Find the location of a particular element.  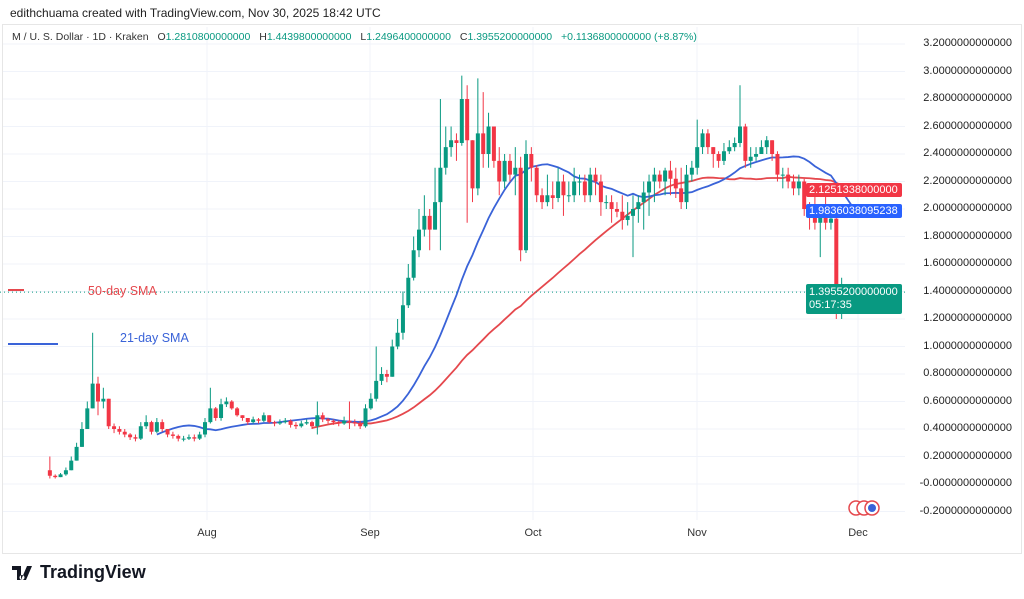

tradingview-logo: TradingView is located at coordinates (79, 572).